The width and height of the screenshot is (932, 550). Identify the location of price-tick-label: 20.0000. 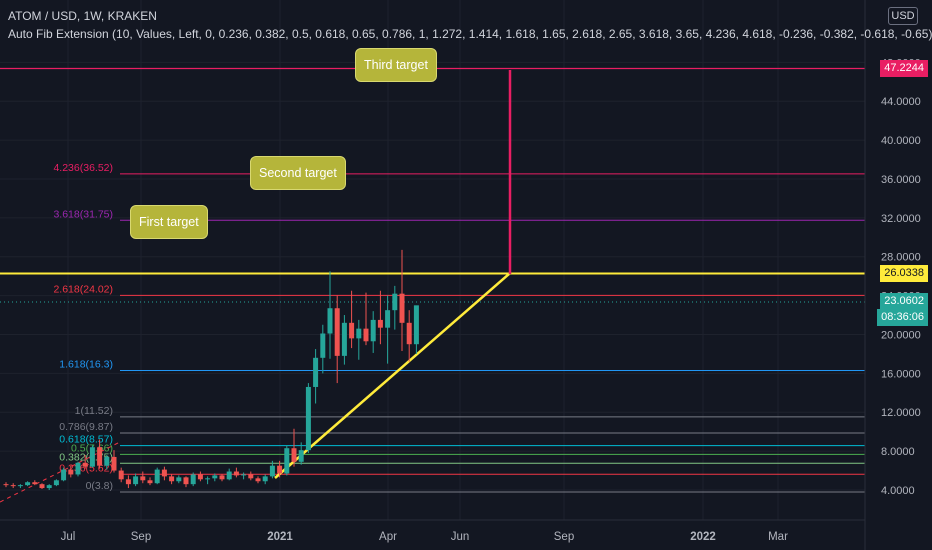
(901, 335).